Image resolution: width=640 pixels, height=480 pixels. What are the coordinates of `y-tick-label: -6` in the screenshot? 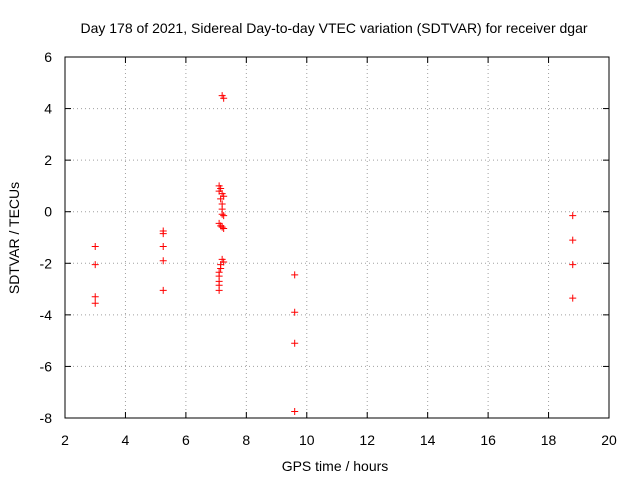 It's located at (46, 366).